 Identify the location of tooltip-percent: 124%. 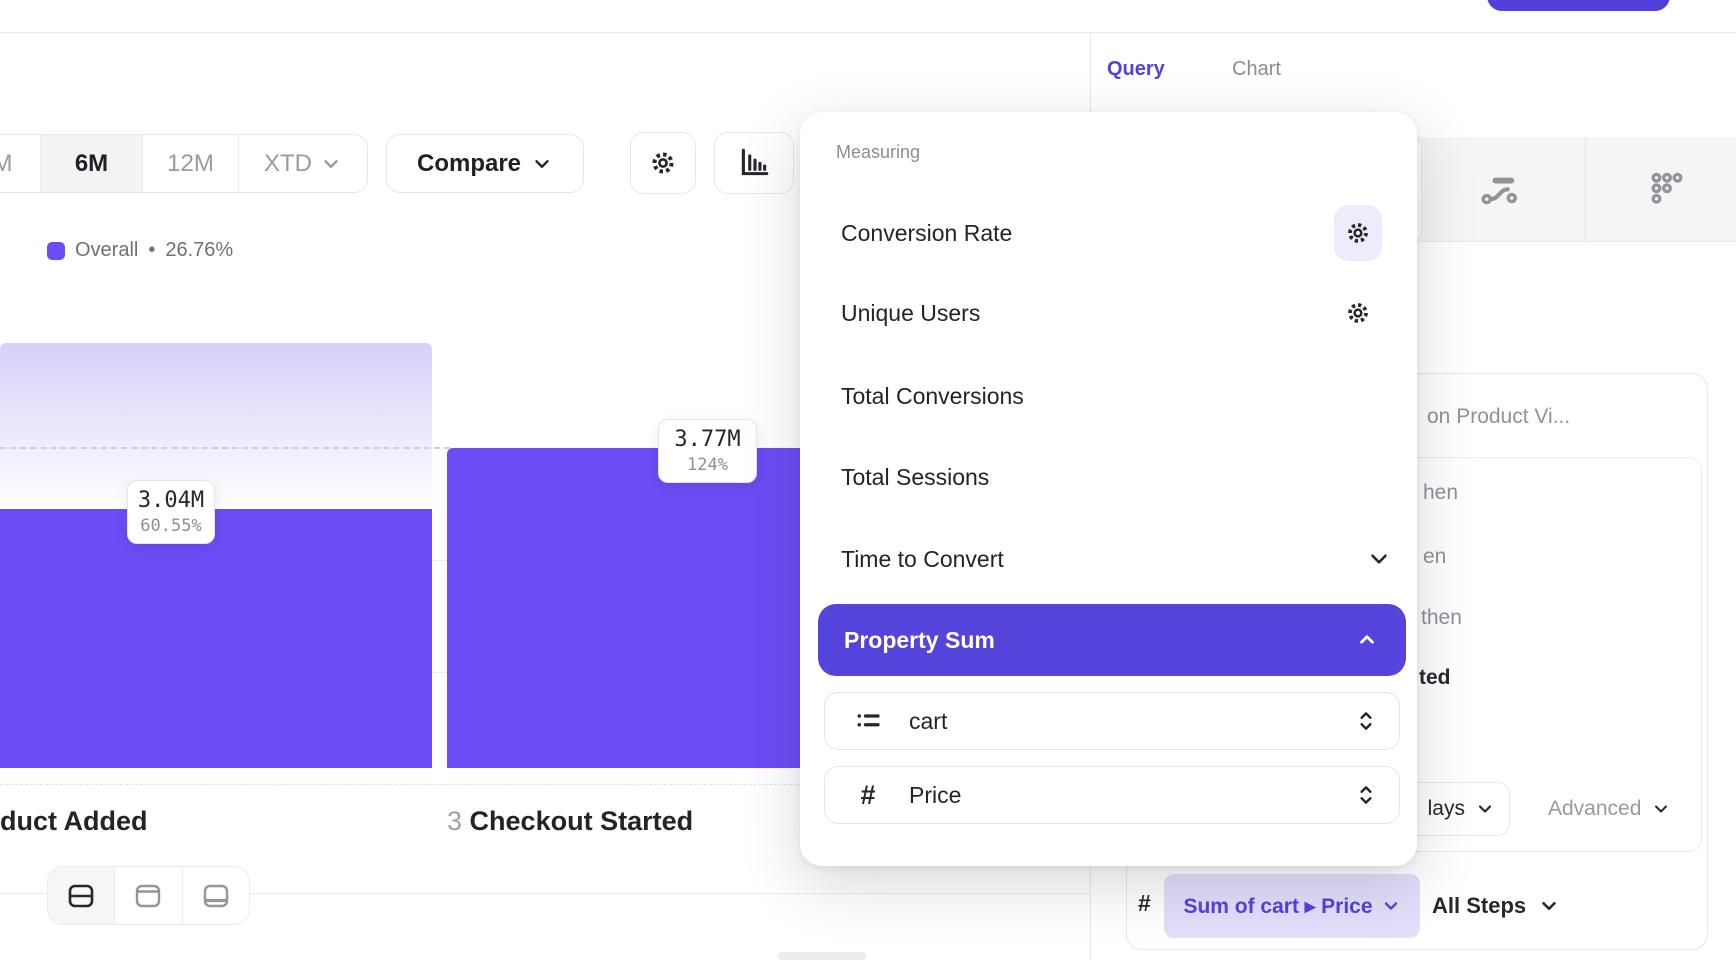
(707, 465).